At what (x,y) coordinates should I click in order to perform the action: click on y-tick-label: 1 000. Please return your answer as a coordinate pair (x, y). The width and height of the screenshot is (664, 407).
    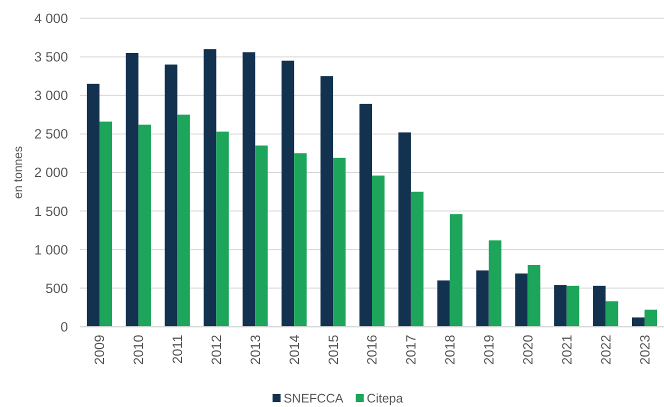
    Looking at the image, I should click on (51, 250).